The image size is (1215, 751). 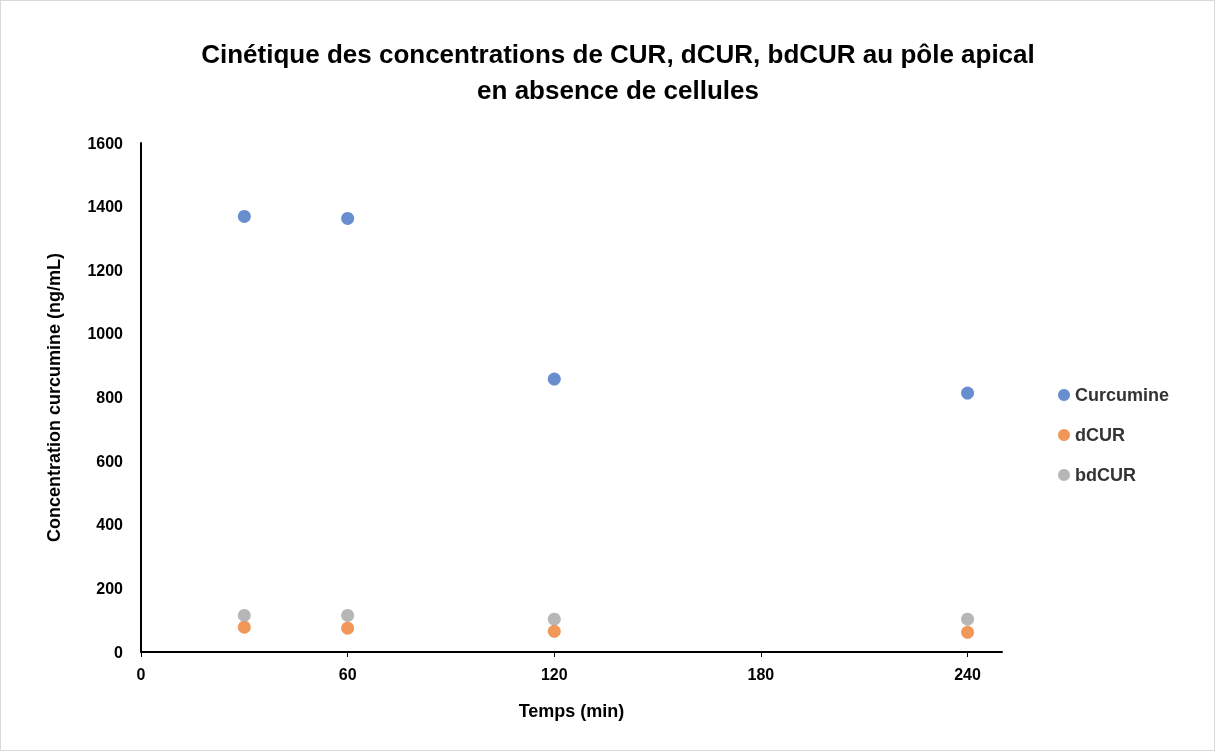 What do you see at coordinates (105, 143) in the screenshot?
I see `y-tick-label: 1600` at bounding box center [105, 143].